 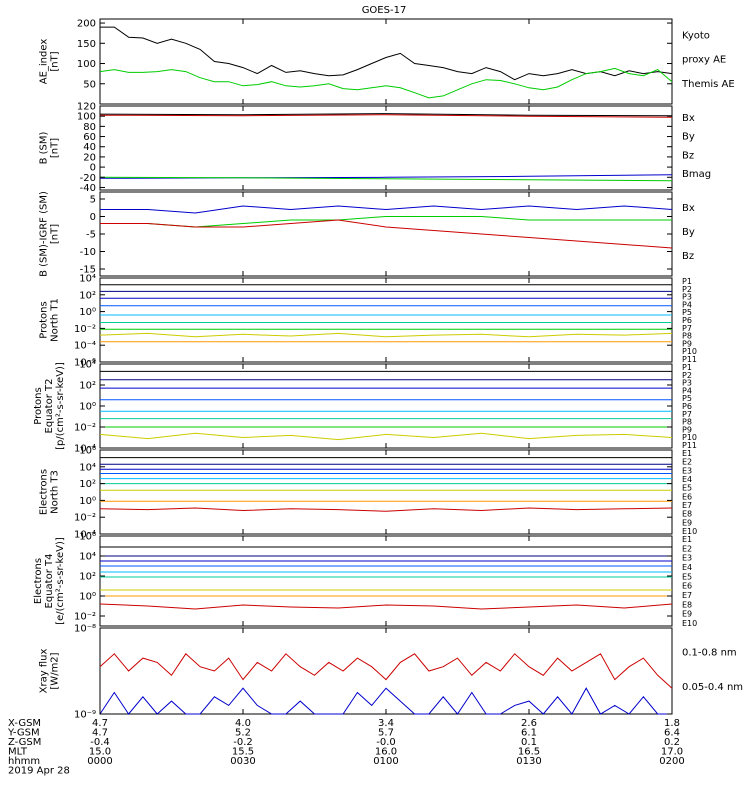 I want to click on ephemeris-value: -0.2, so click(x=243, y=742).